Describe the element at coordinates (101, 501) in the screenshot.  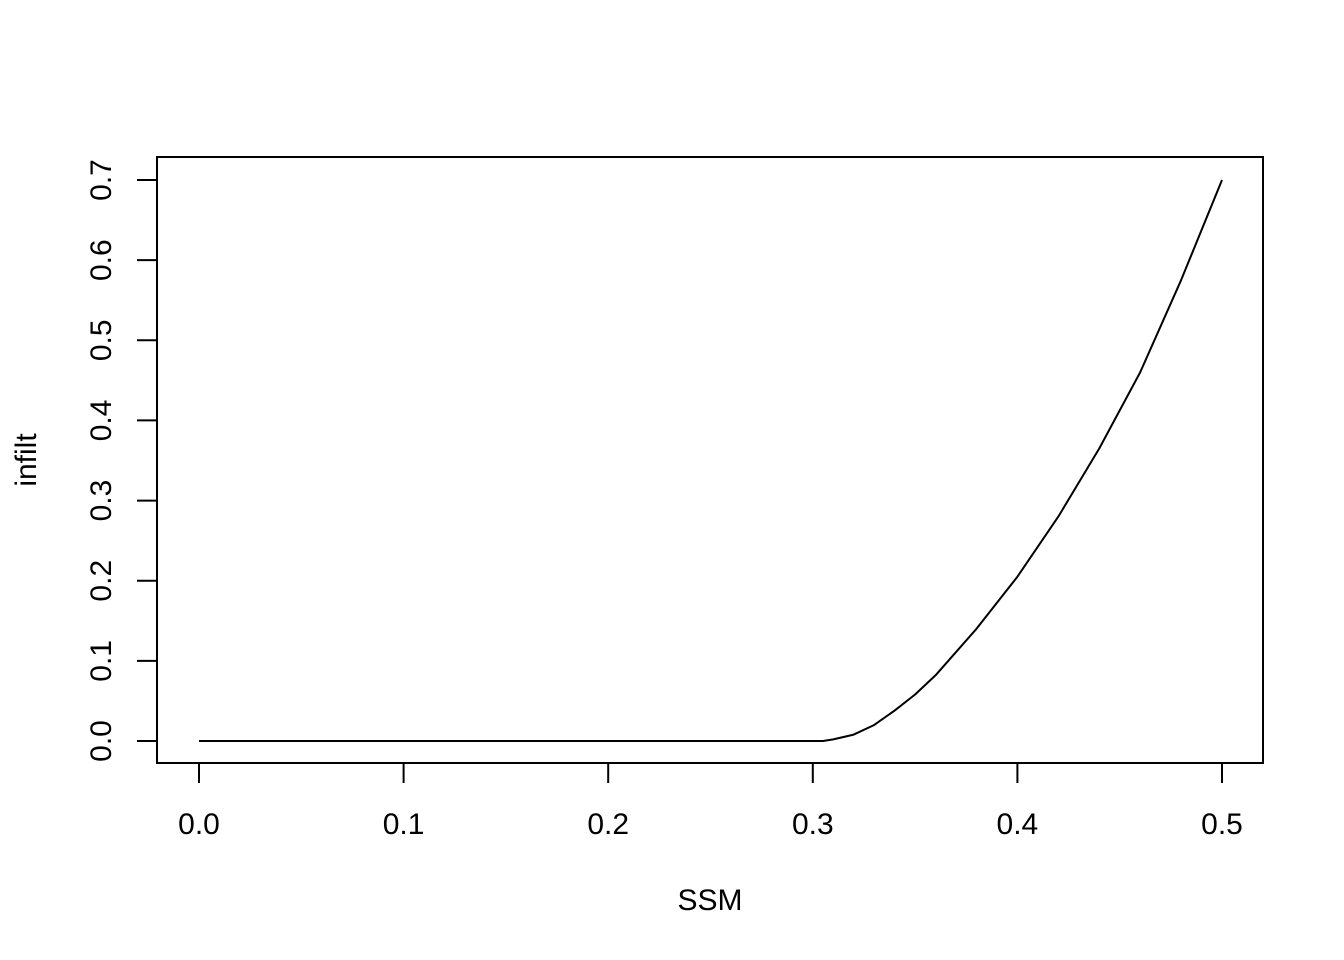
I see `y-tick-label: 0.3` at that location.